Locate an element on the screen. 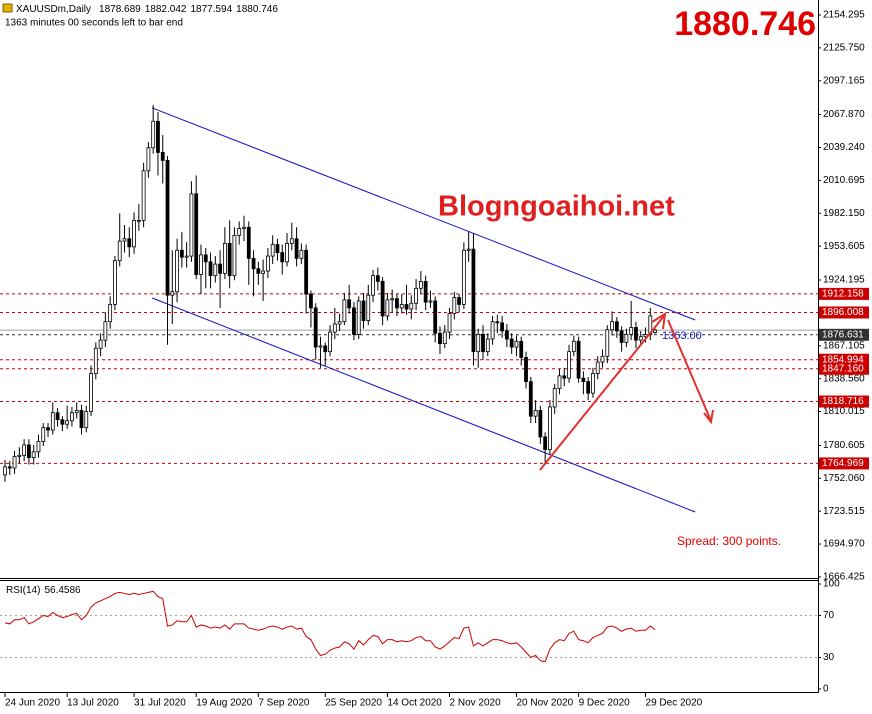 The image size is (872, 714). x-tick-label: 24 Jun 2020 is located at coordinates (32, 703).